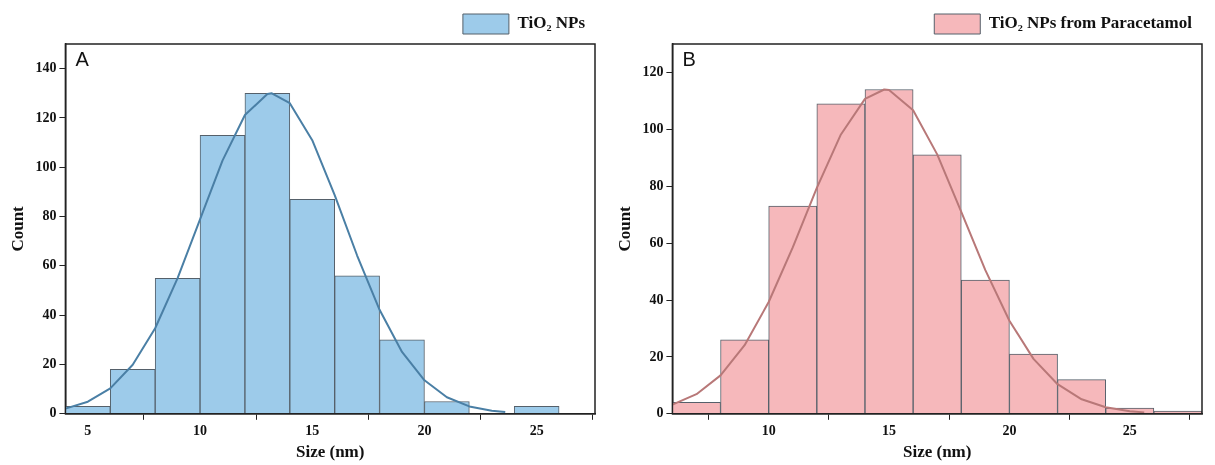 The width and height of the screenshot is (1215, 465). I want to click on legend-label: TiO₂ NPs from Paracetamol, so click(1090, 23).